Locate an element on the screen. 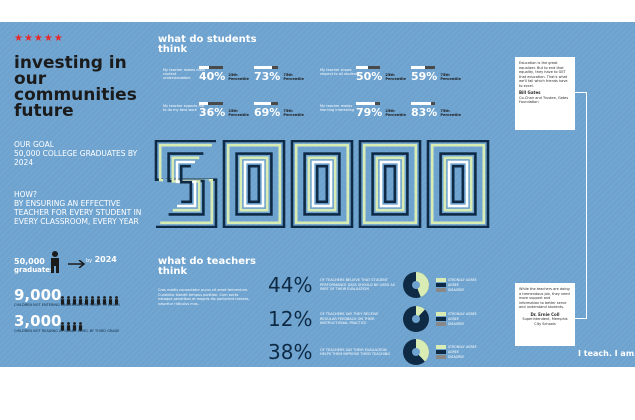 The image size is (635, 420). connector-vertical is located at coordinates (586, 205).